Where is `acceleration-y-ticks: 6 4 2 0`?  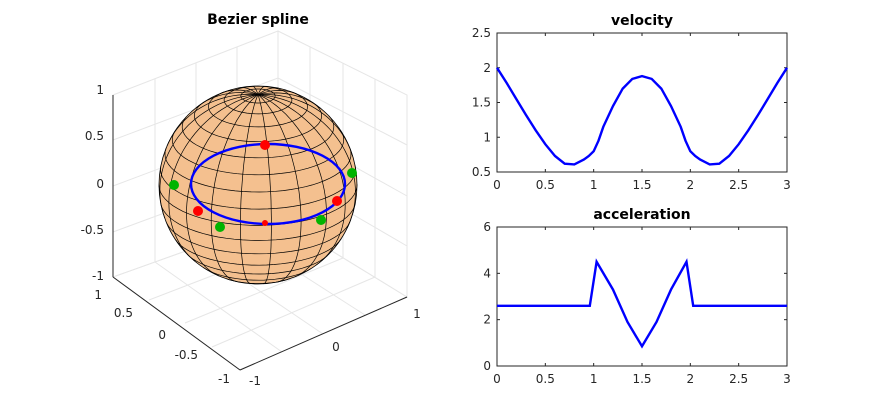 acceleration-y-ticks: 6 4 2 0 is located at coordinates (635, 296).